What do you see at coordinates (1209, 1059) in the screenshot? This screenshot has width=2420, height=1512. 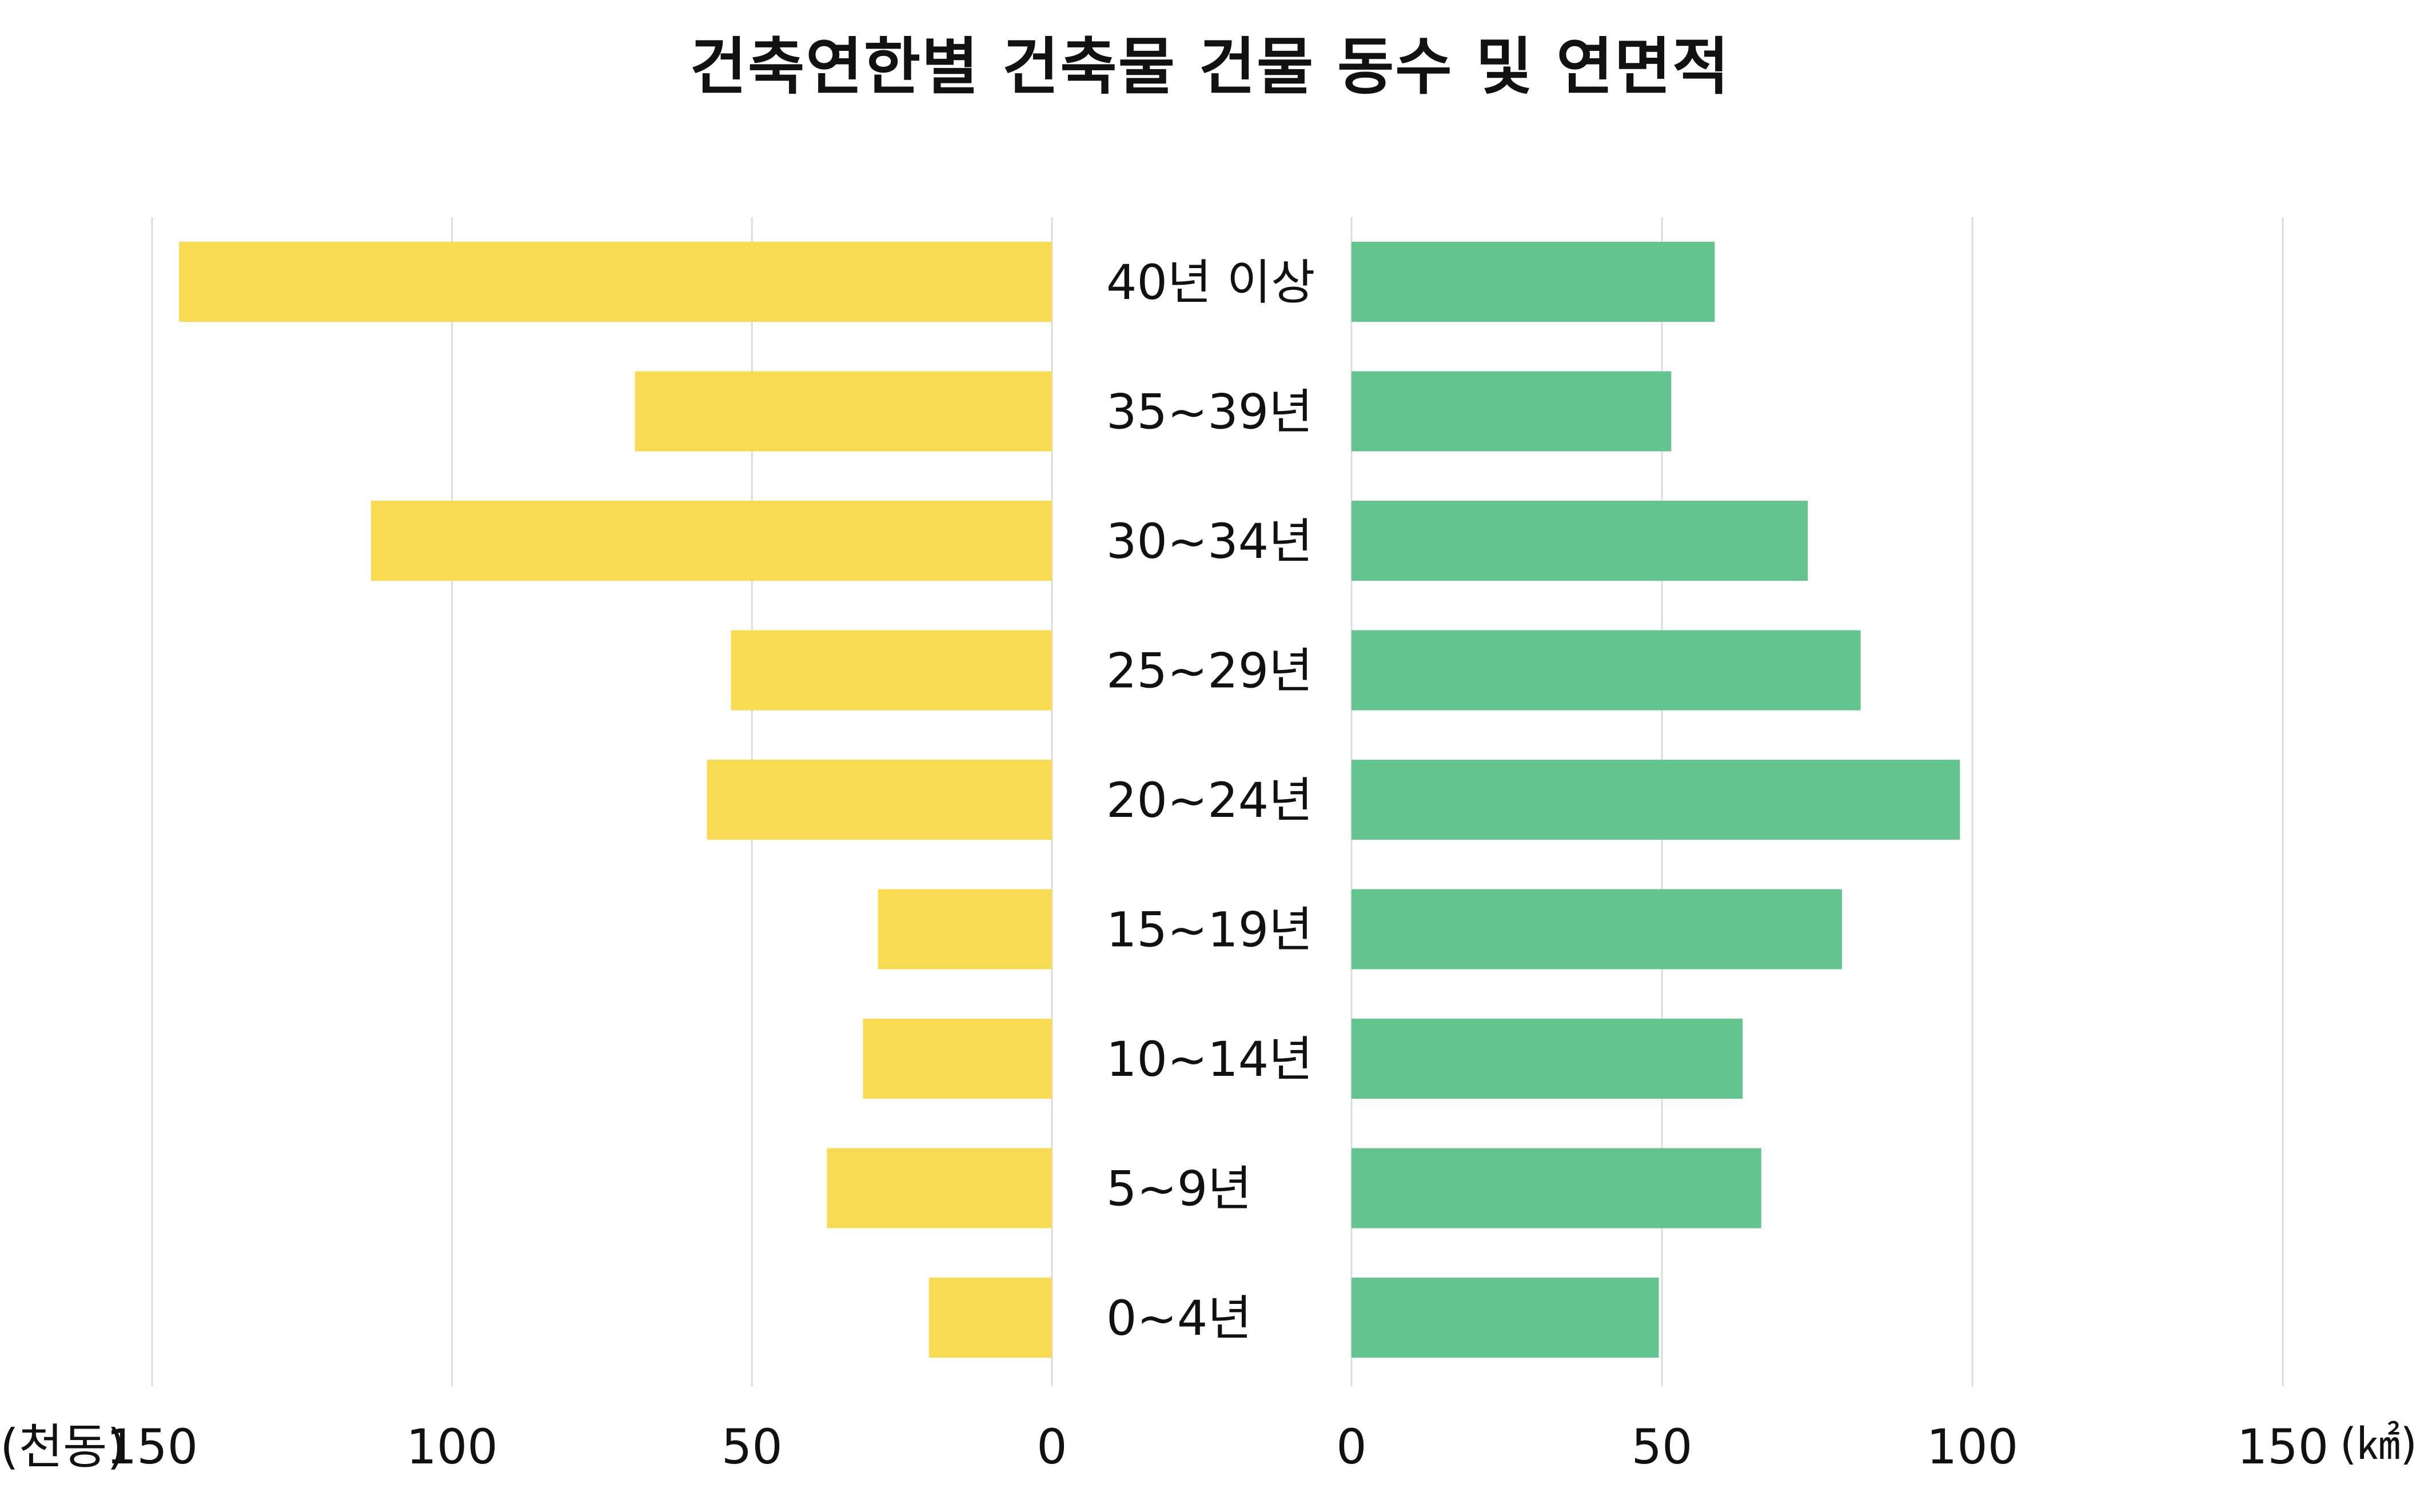 I see `category-label: 10~14년` at bounding box center [1209, 1059].